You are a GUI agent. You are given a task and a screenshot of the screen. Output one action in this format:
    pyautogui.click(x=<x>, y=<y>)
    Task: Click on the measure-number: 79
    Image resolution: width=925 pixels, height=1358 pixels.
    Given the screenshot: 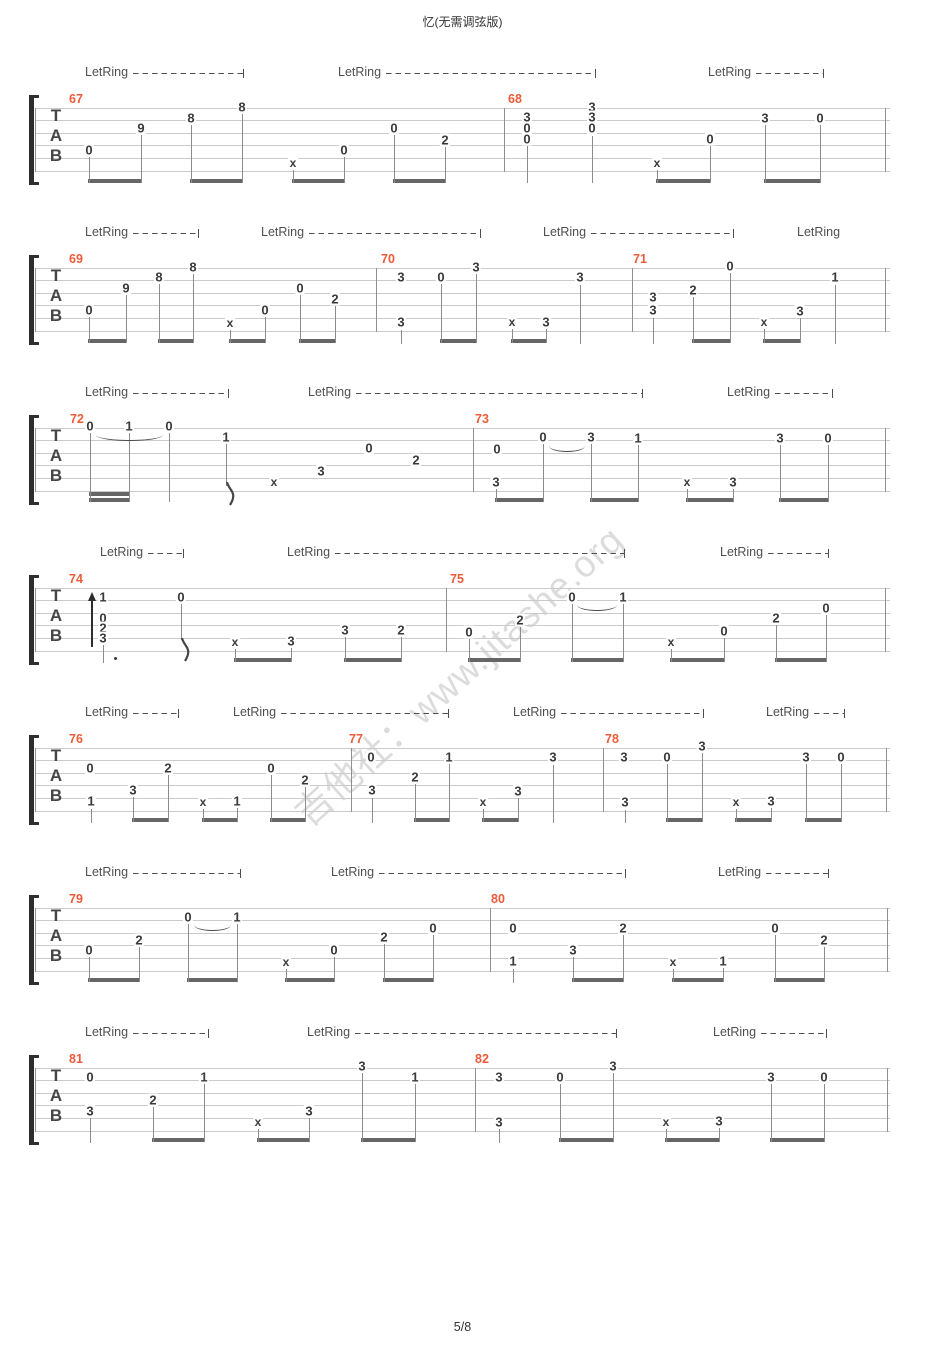 What is the action you would take?
    pyautogui.click(x=76, y=898)
    